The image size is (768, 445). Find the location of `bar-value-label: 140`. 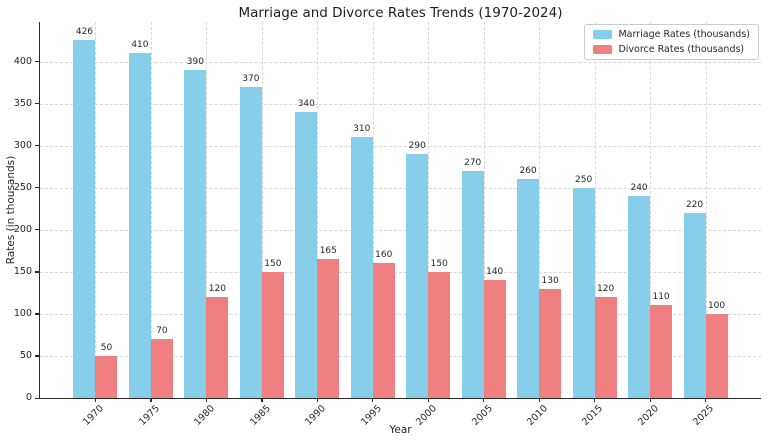

bar-value-label: 140 is located at coordinates (495, 272).